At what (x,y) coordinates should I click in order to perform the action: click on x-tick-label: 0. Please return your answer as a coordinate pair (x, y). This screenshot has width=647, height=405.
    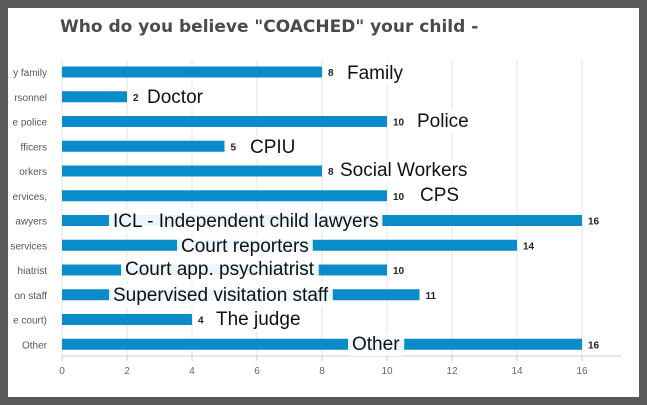
    Looking at the image, I should click on (62, 371).